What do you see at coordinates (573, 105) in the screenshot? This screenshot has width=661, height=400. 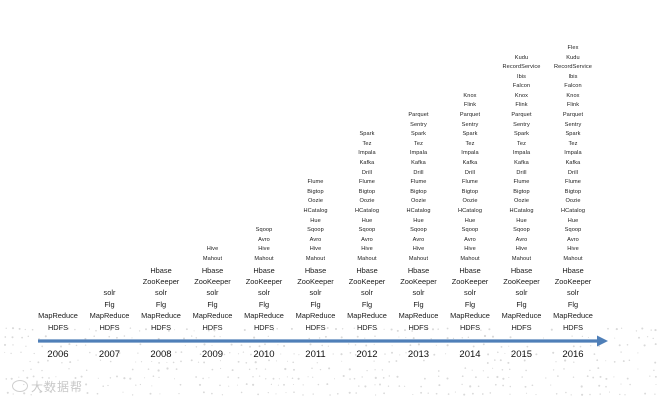 I see `component-label: Flink` at bounding box center [573, 105].